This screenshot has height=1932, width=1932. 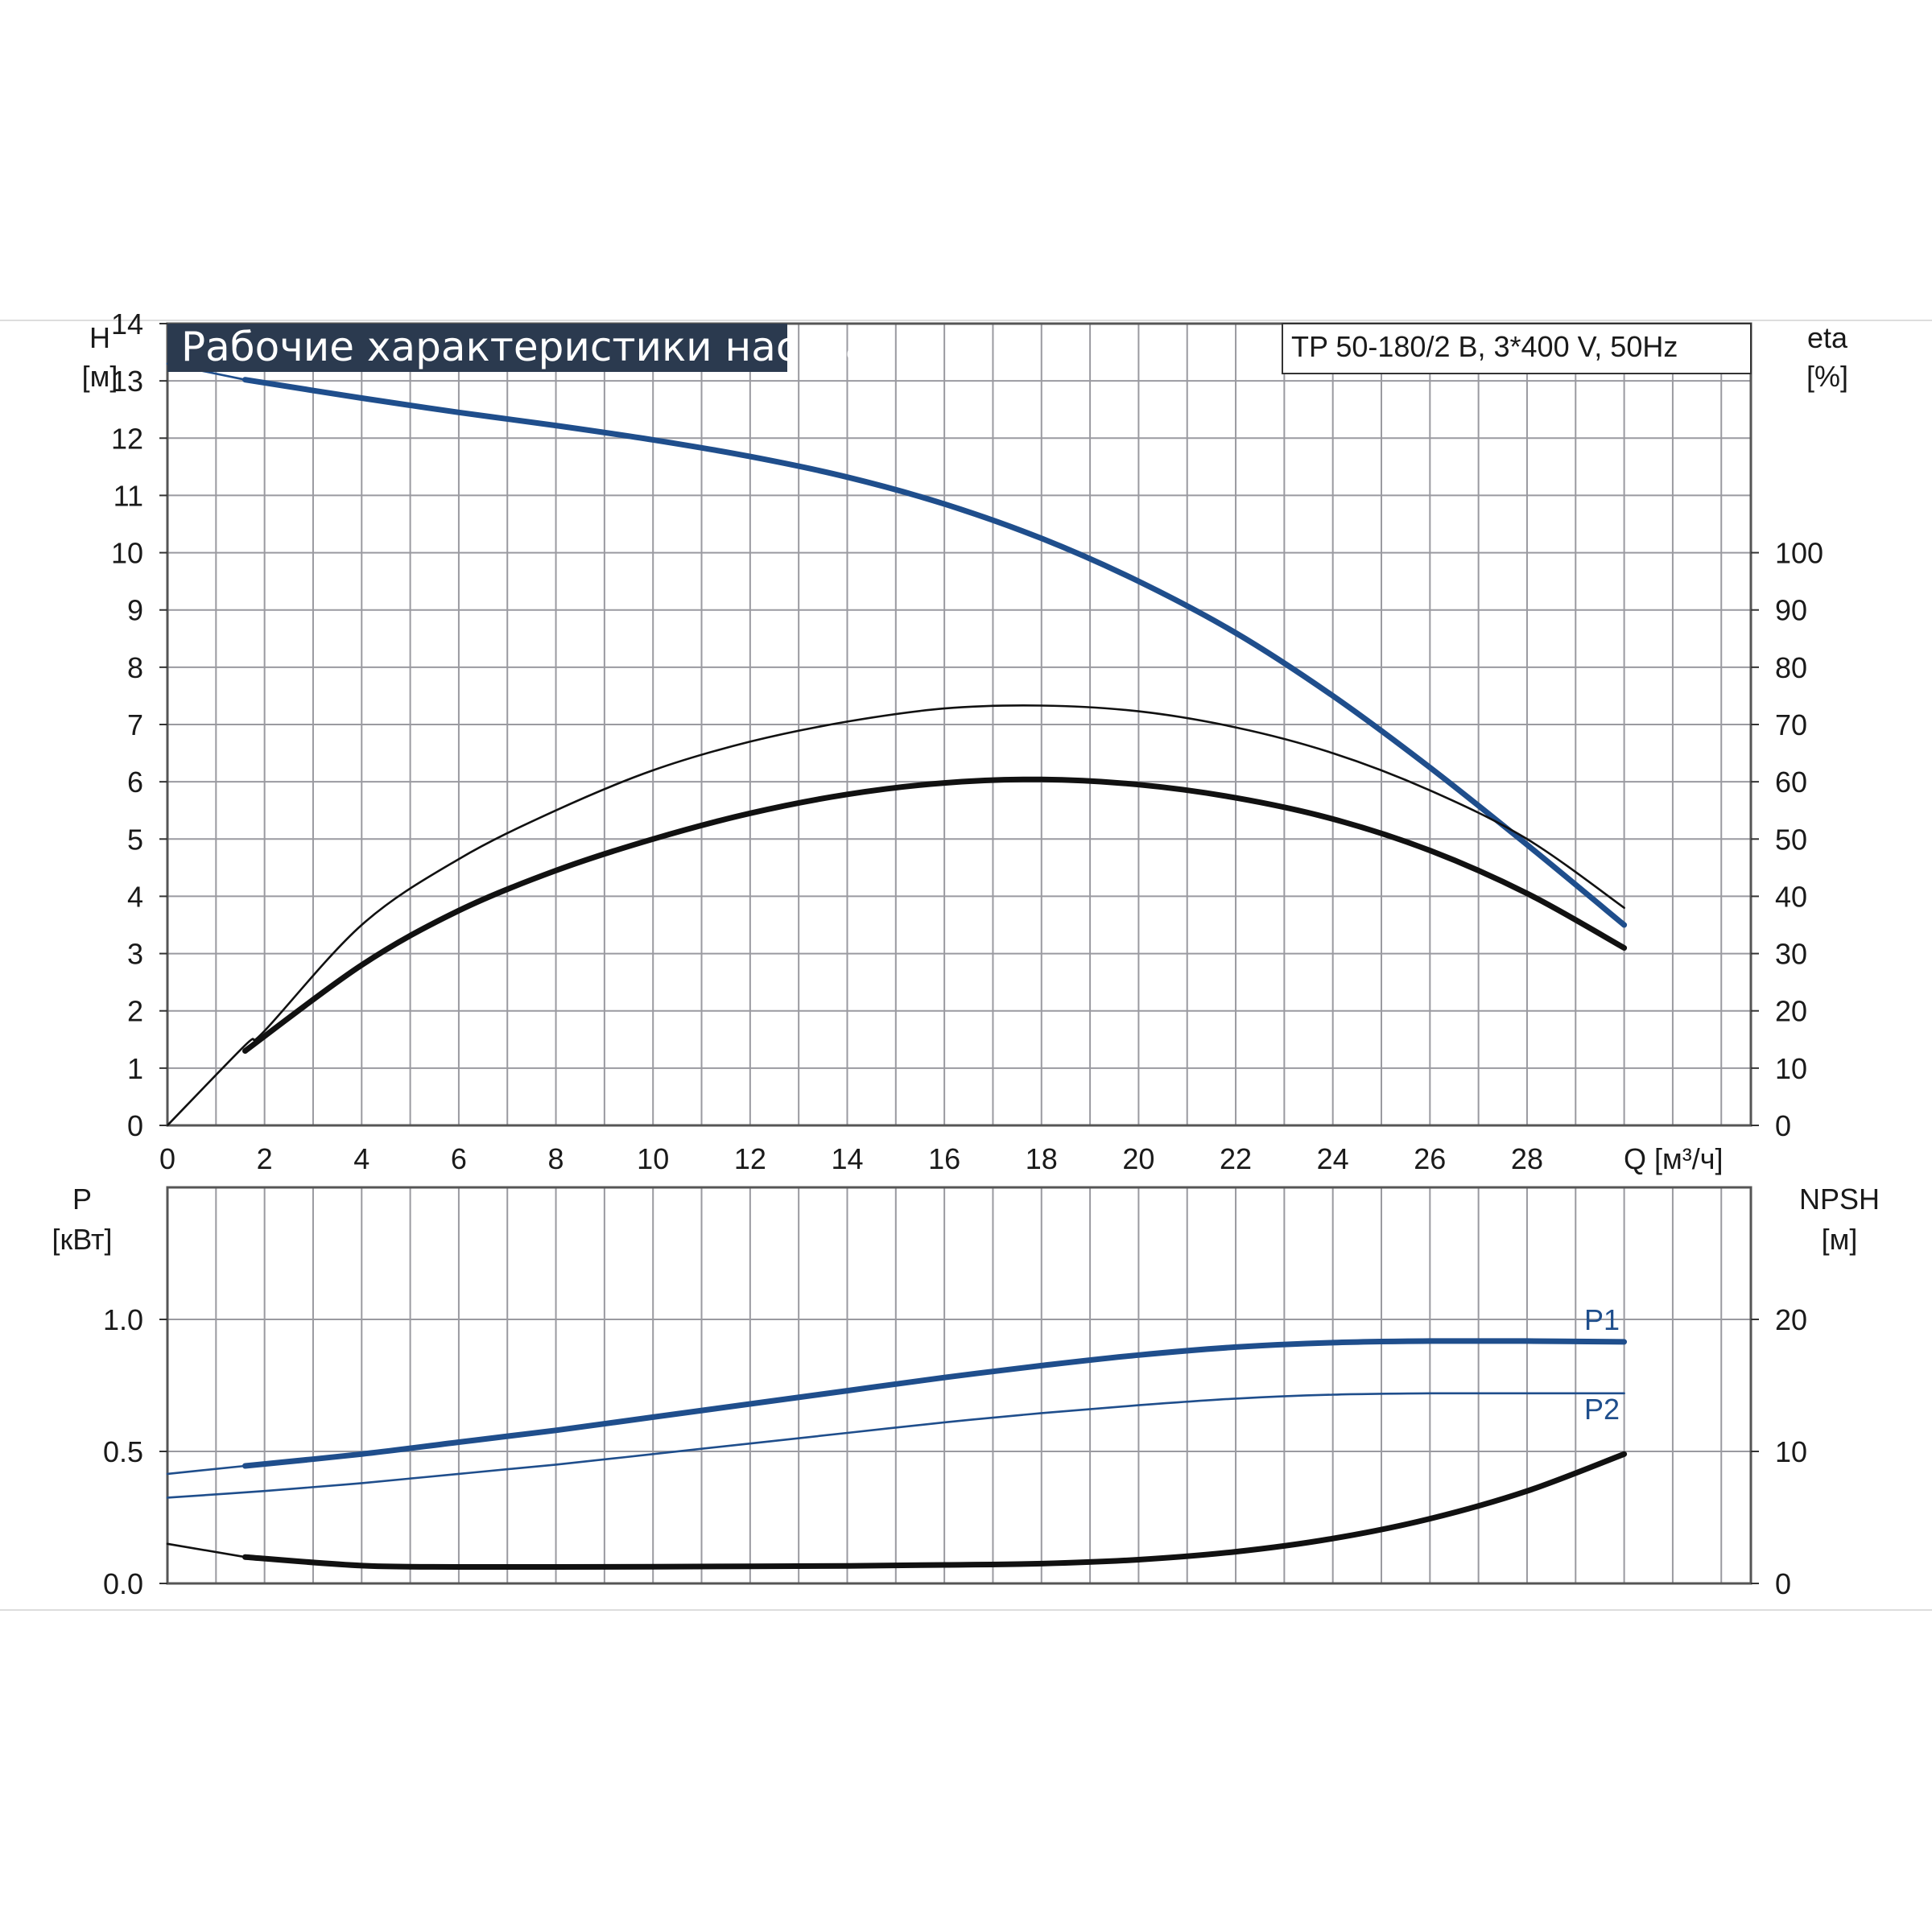 I want to click on upper-series-3-line, so click(x=935, y=915).